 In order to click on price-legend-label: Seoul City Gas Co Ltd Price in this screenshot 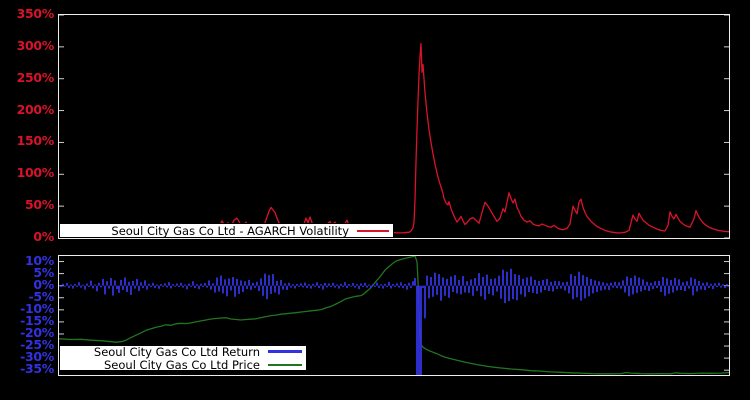, I will do `click(182, 364)`.